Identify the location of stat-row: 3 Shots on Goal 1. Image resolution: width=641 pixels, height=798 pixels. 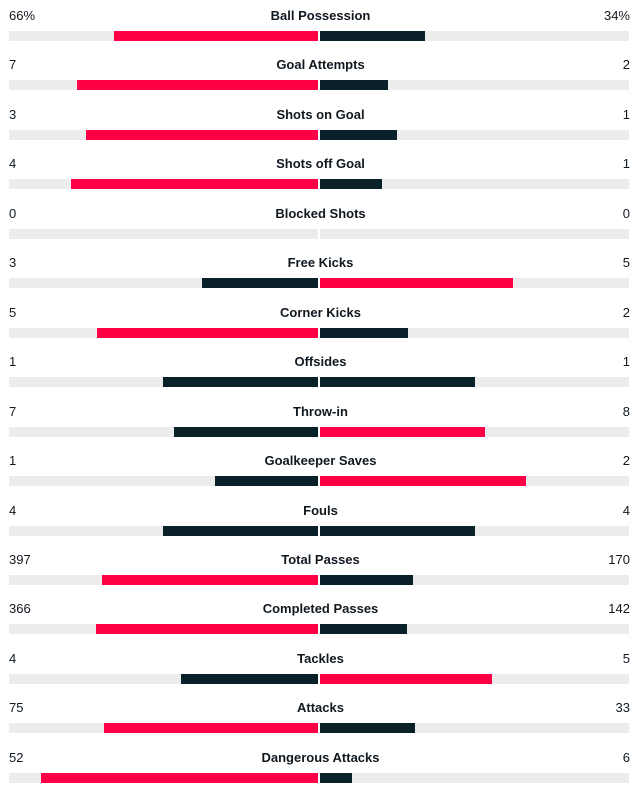
(320, 130).